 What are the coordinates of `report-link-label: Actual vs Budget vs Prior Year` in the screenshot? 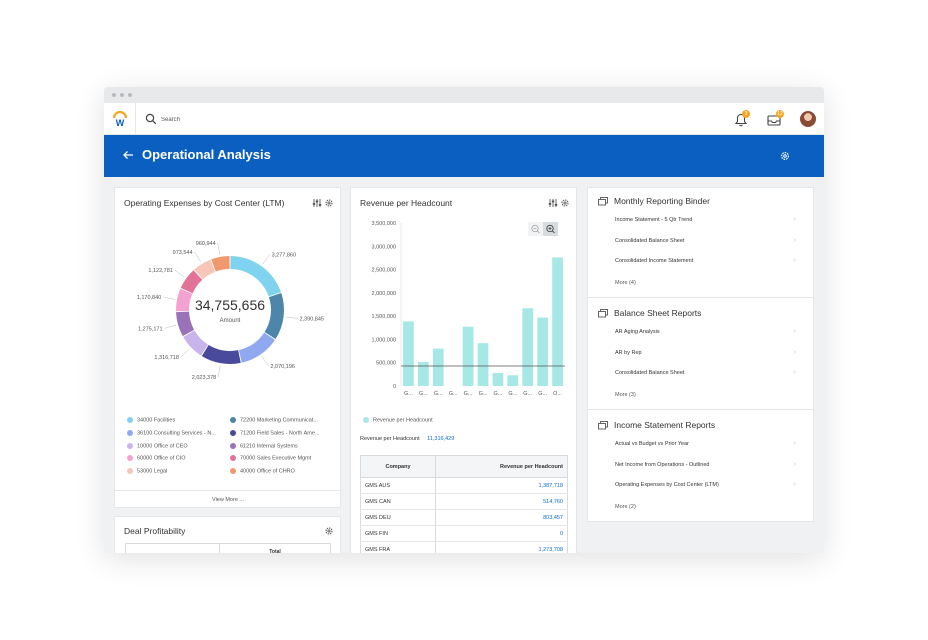 It's located at (652, 444).